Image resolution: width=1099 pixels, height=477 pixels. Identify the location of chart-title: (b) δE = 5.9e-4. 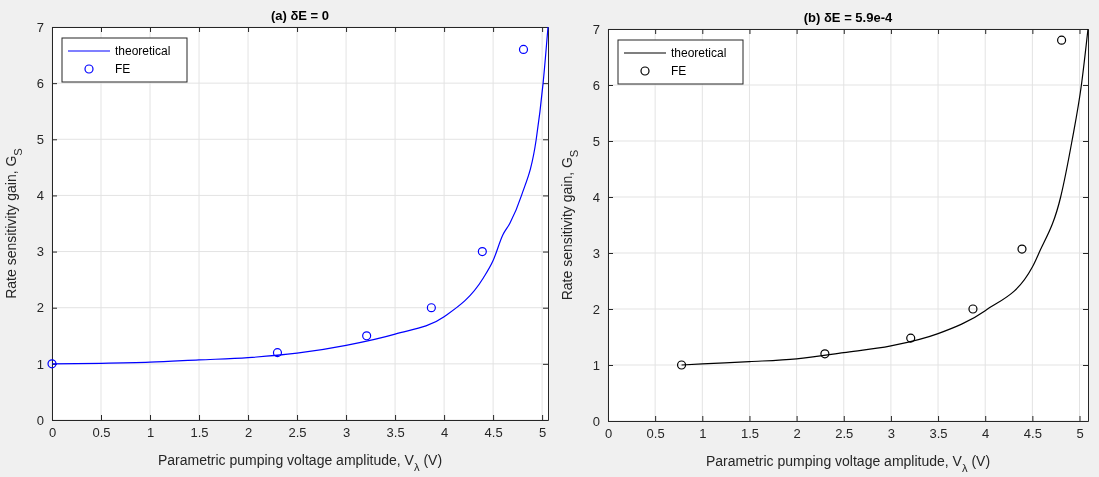
(848, 17).